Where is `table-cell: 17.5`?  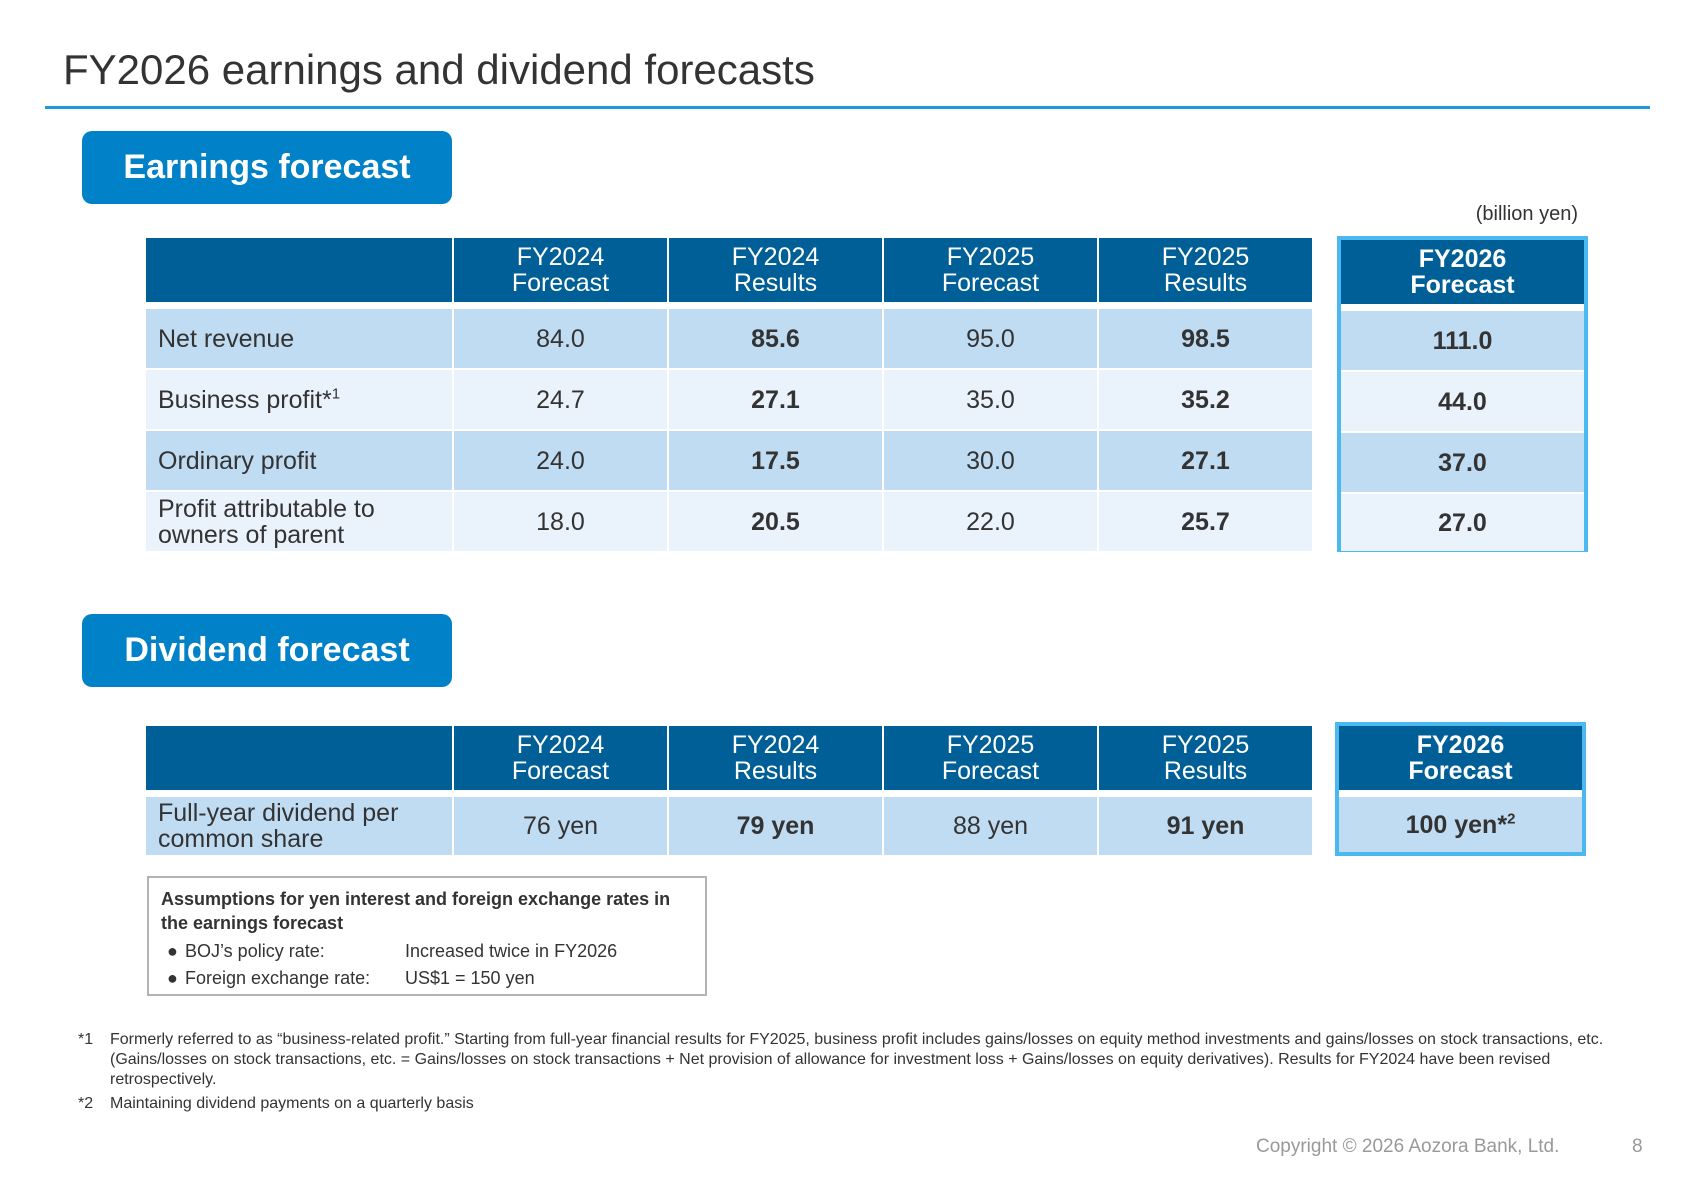 table-cell: 17.5 is located at coordinates (776, 461).